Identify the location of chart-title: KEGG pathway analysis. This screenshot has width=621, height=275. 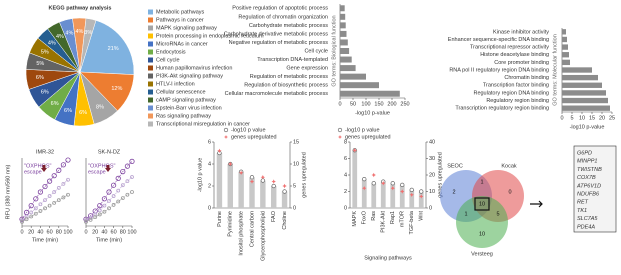
(80, 8).